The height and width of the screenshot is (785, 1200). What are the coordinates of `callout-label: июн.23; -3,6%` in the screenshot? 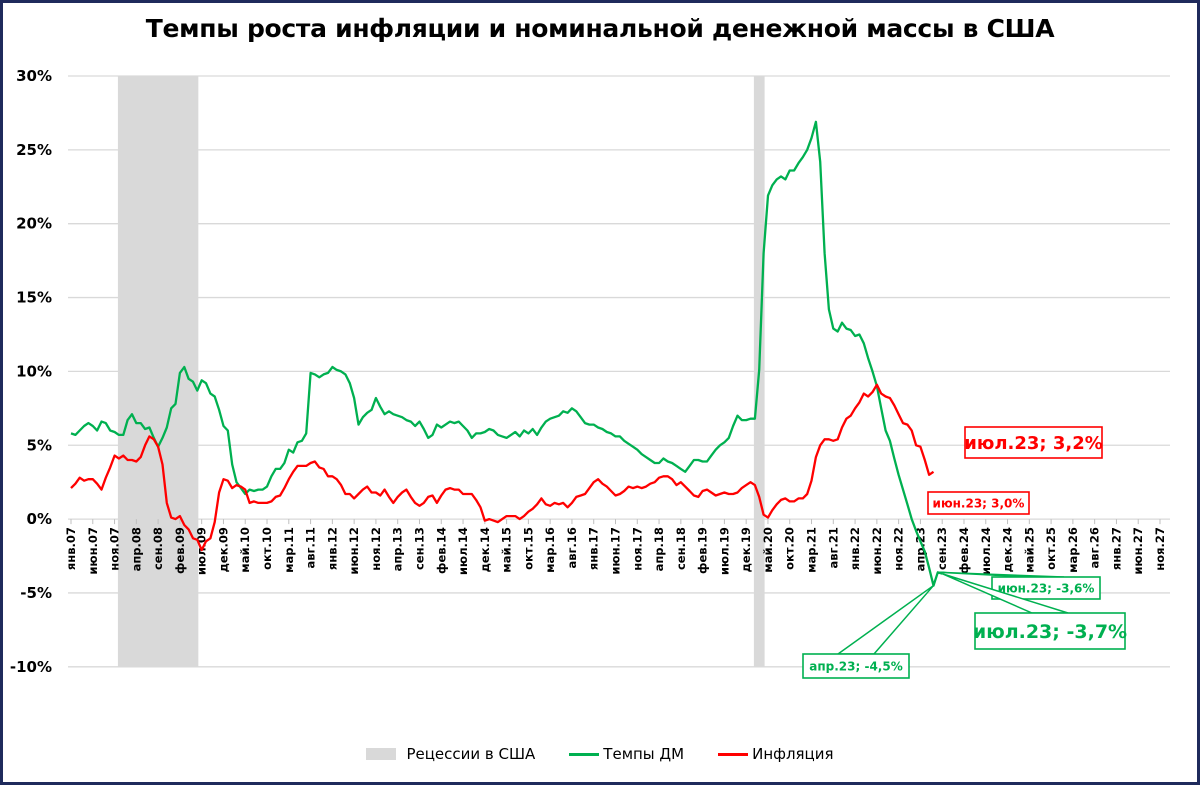 It's located at (1046, 588).